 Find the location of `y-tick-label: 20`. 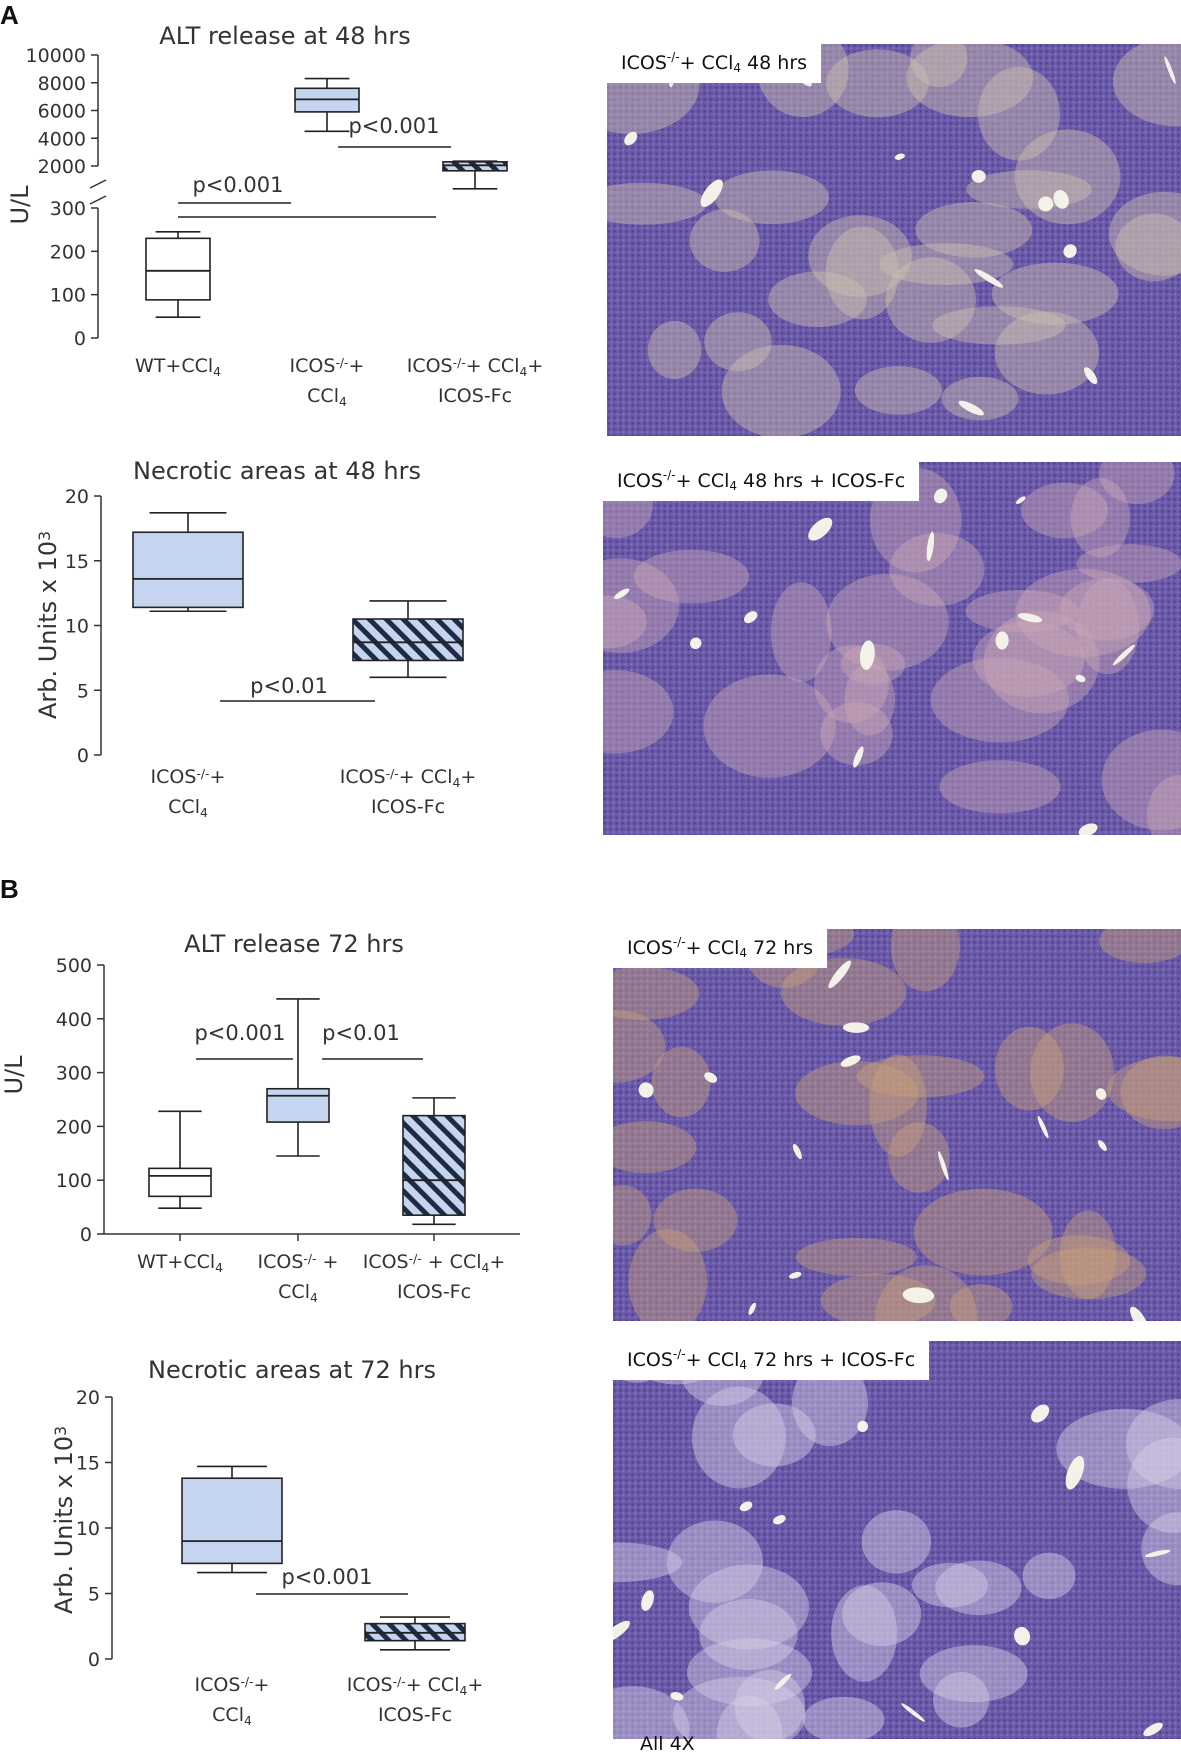

y-tick-label: 20 is located at coordinates (77, 497).